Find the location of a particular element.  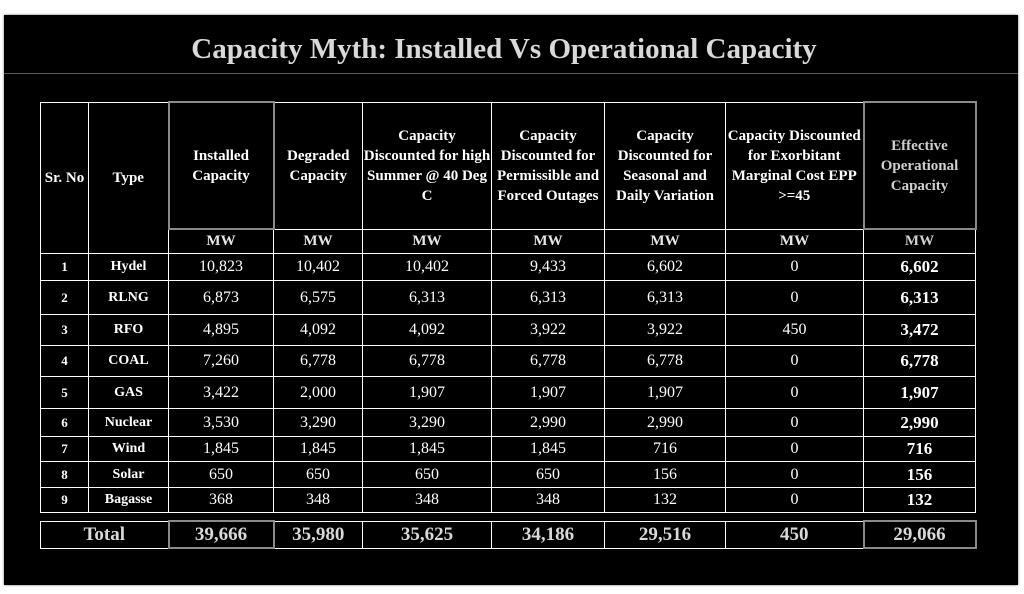

row-degraded: 1,845 is located at coordinates (318, 449).